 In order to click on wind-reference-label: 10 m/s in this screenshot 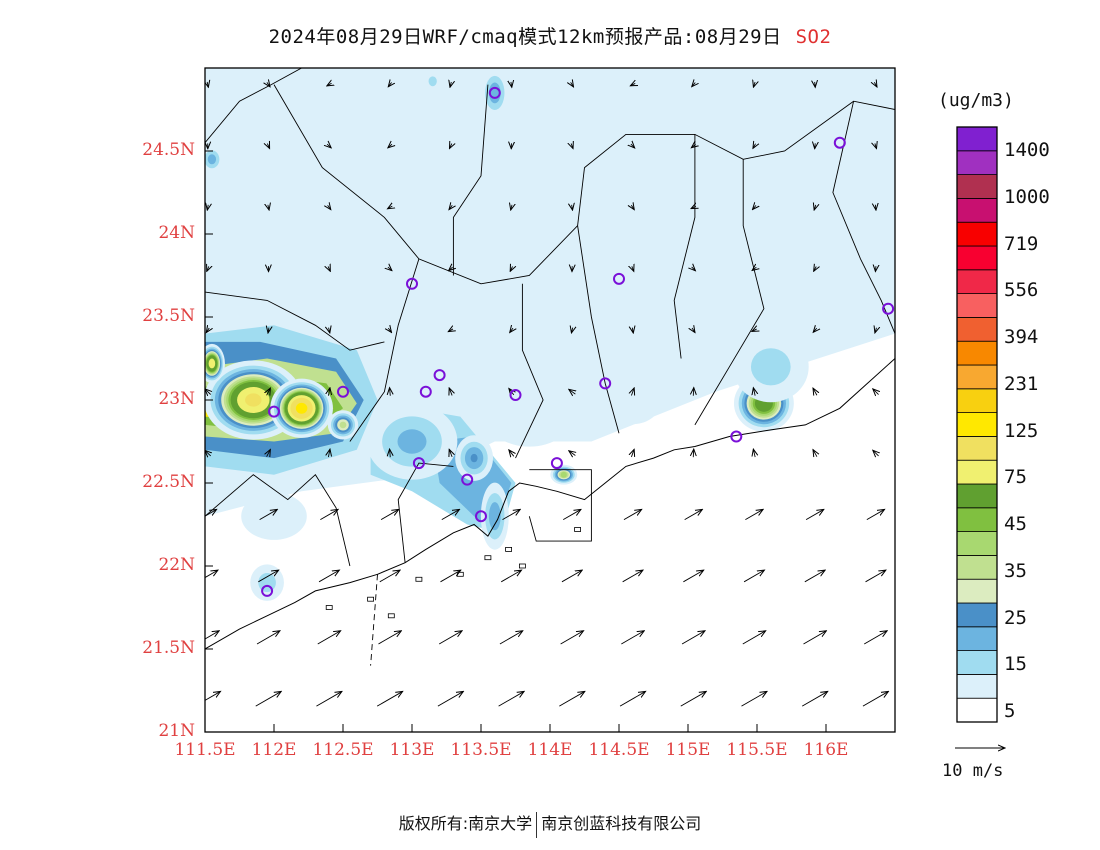, I will do `click(973, 771)`.